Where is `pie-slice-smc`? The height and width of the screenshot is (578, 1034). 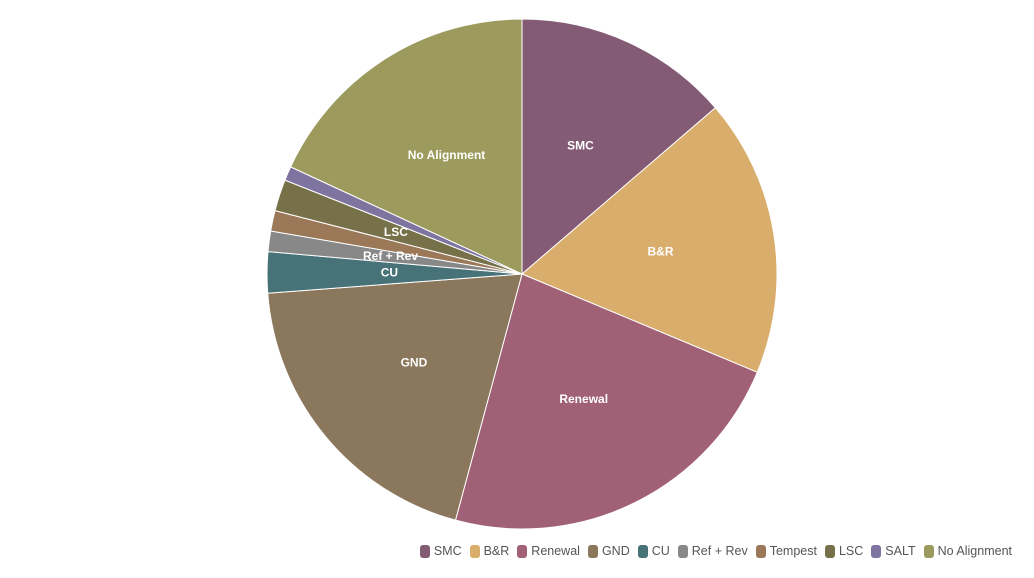 pie-slice-smc is located at coordinates (619, 147).